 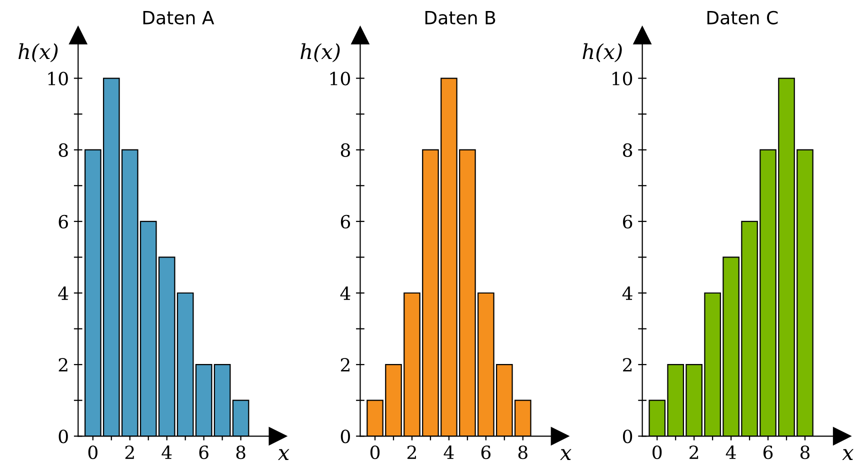 What do you see at coordinates (742, 17) in the screenshot?
I see `chart-title: Daten C` at bounding box center [742, 17].